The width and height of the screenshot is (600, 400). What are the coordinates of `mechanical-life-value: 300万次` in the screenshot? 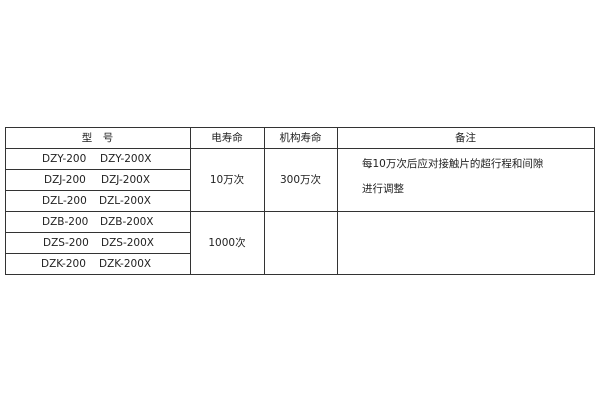 It's located at (300, 180).